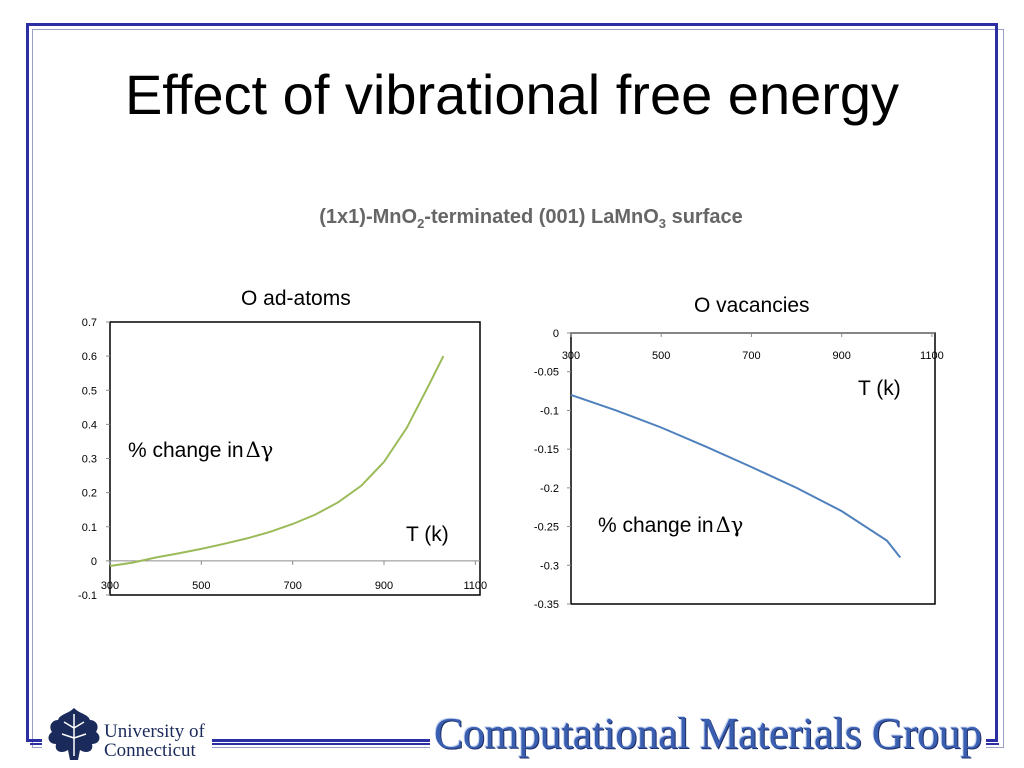 The image size is (1024, 768). What do you see at coordinates (89, 425) in the screenshot?
I see `left-y-tick-label: 0.4` at bounding box center [89, 425].